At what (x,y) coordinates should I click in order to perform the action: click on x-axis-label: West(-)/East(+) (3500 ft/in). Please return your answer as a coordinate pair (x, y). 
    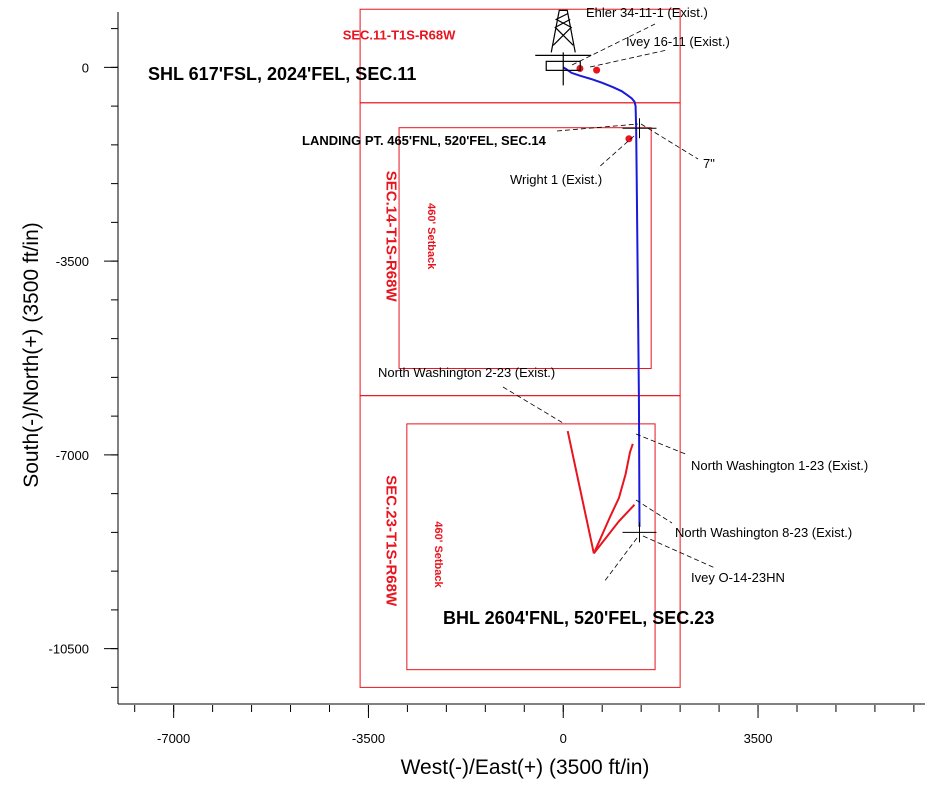
    Looking at the image, I should click on (525, 767).